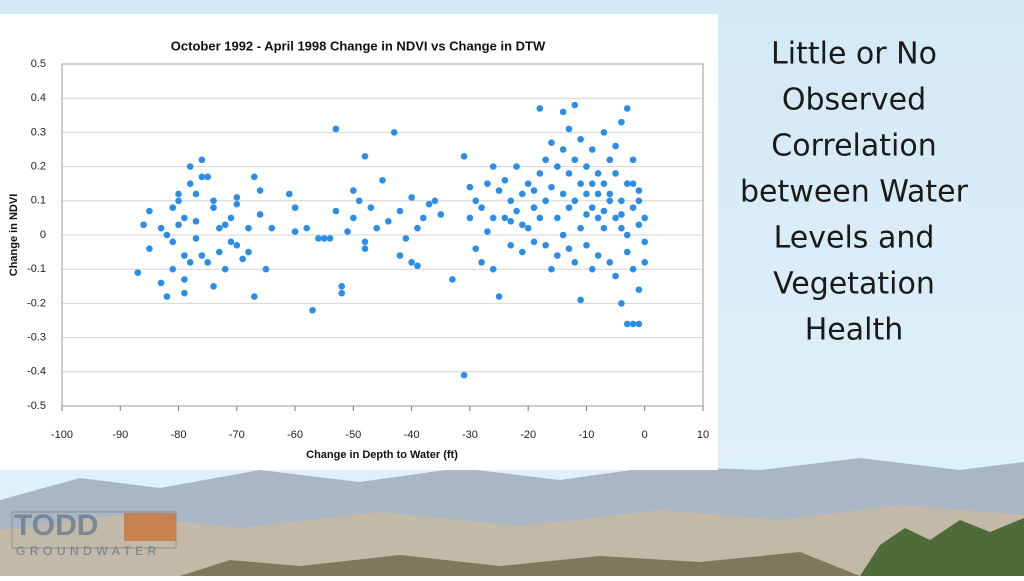 This screenshot has width=1024, height=581. I want to click on y-tick-label: -0.5, so click(36, 406).